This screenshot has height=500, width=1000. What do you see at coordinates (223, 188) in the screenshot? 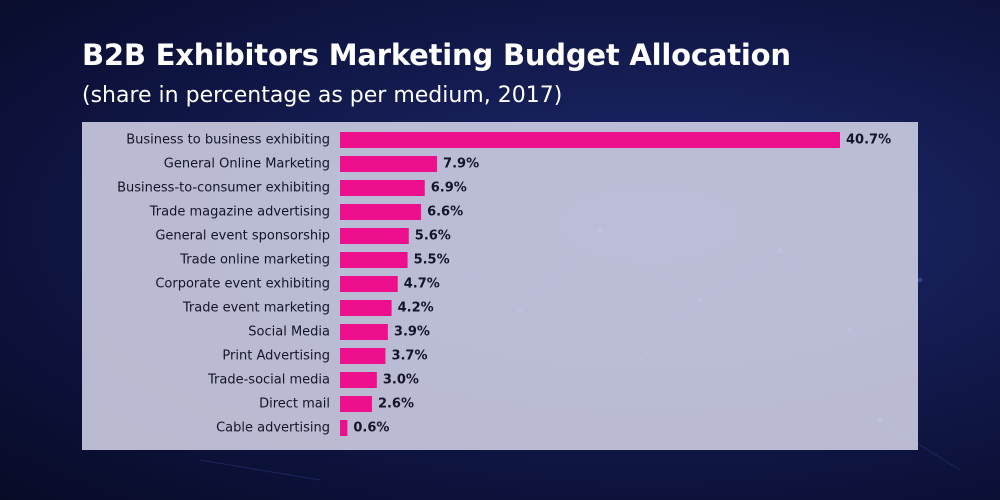
I see `category-label: Business-to-consumer exhibiting` at bounding box center [223, 188].